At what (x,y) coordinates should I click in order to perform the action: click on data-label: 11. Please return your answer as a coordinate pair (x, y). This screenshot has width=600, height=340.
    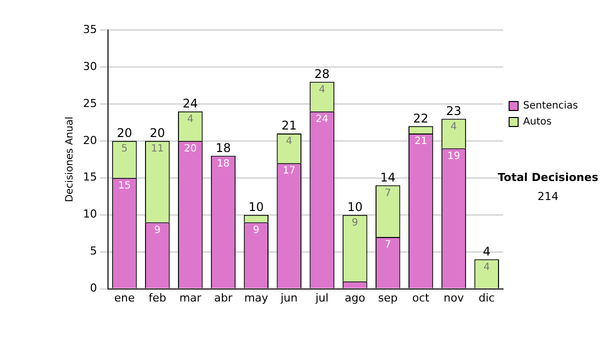
    Looking at the image, I should click on (157, 149).